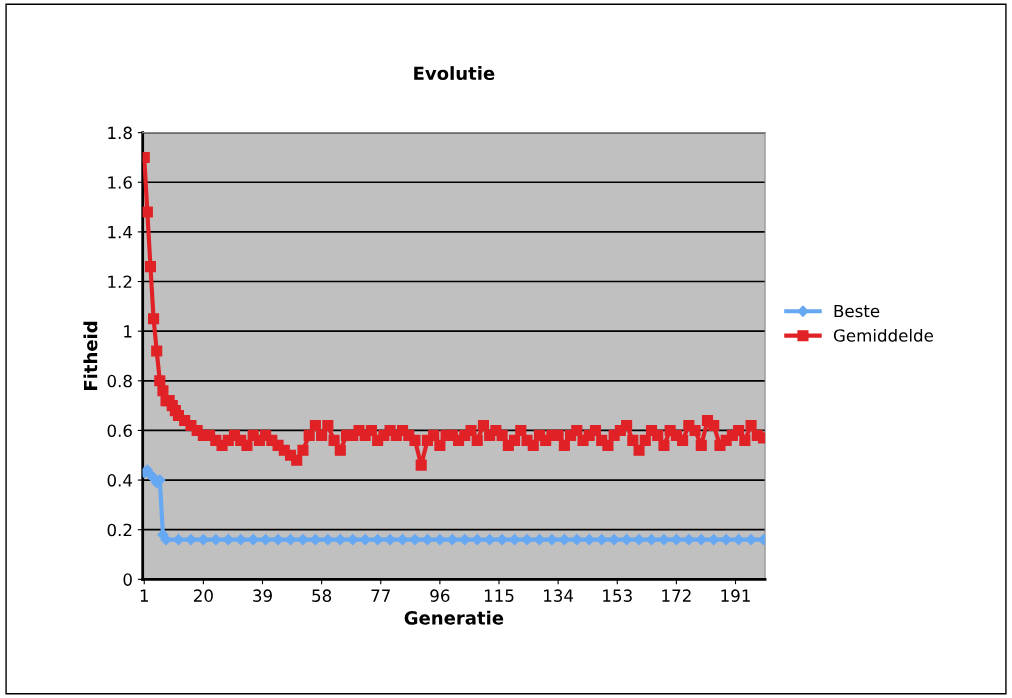  Describe the element at coordinates (120, 133) in the screenshot. I see `y-tick-label: 1.8` at that location.